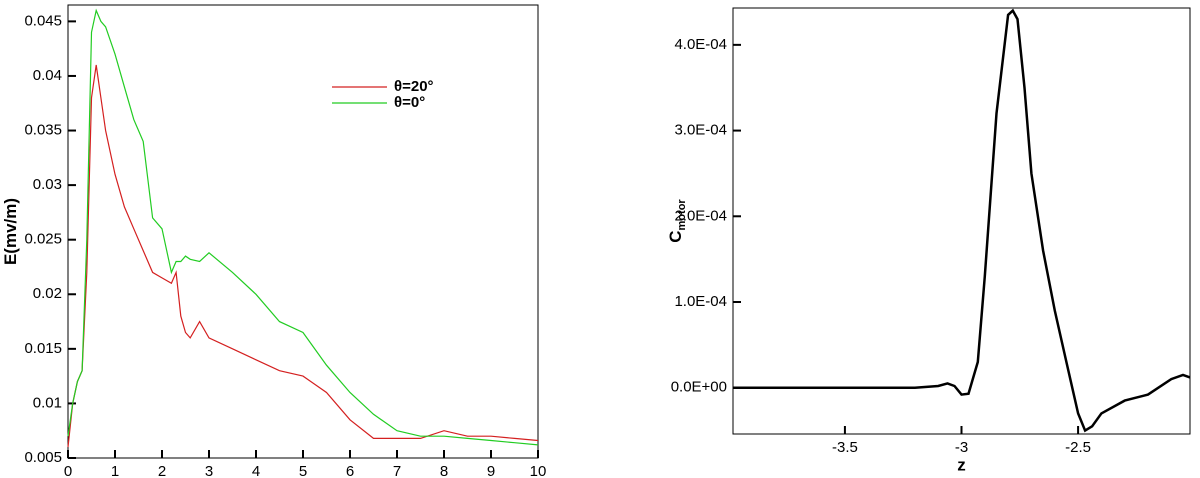 The width and height of the screenshot is (1200, 478). I want to click on x-tick-label: 6, so click(350, 470).